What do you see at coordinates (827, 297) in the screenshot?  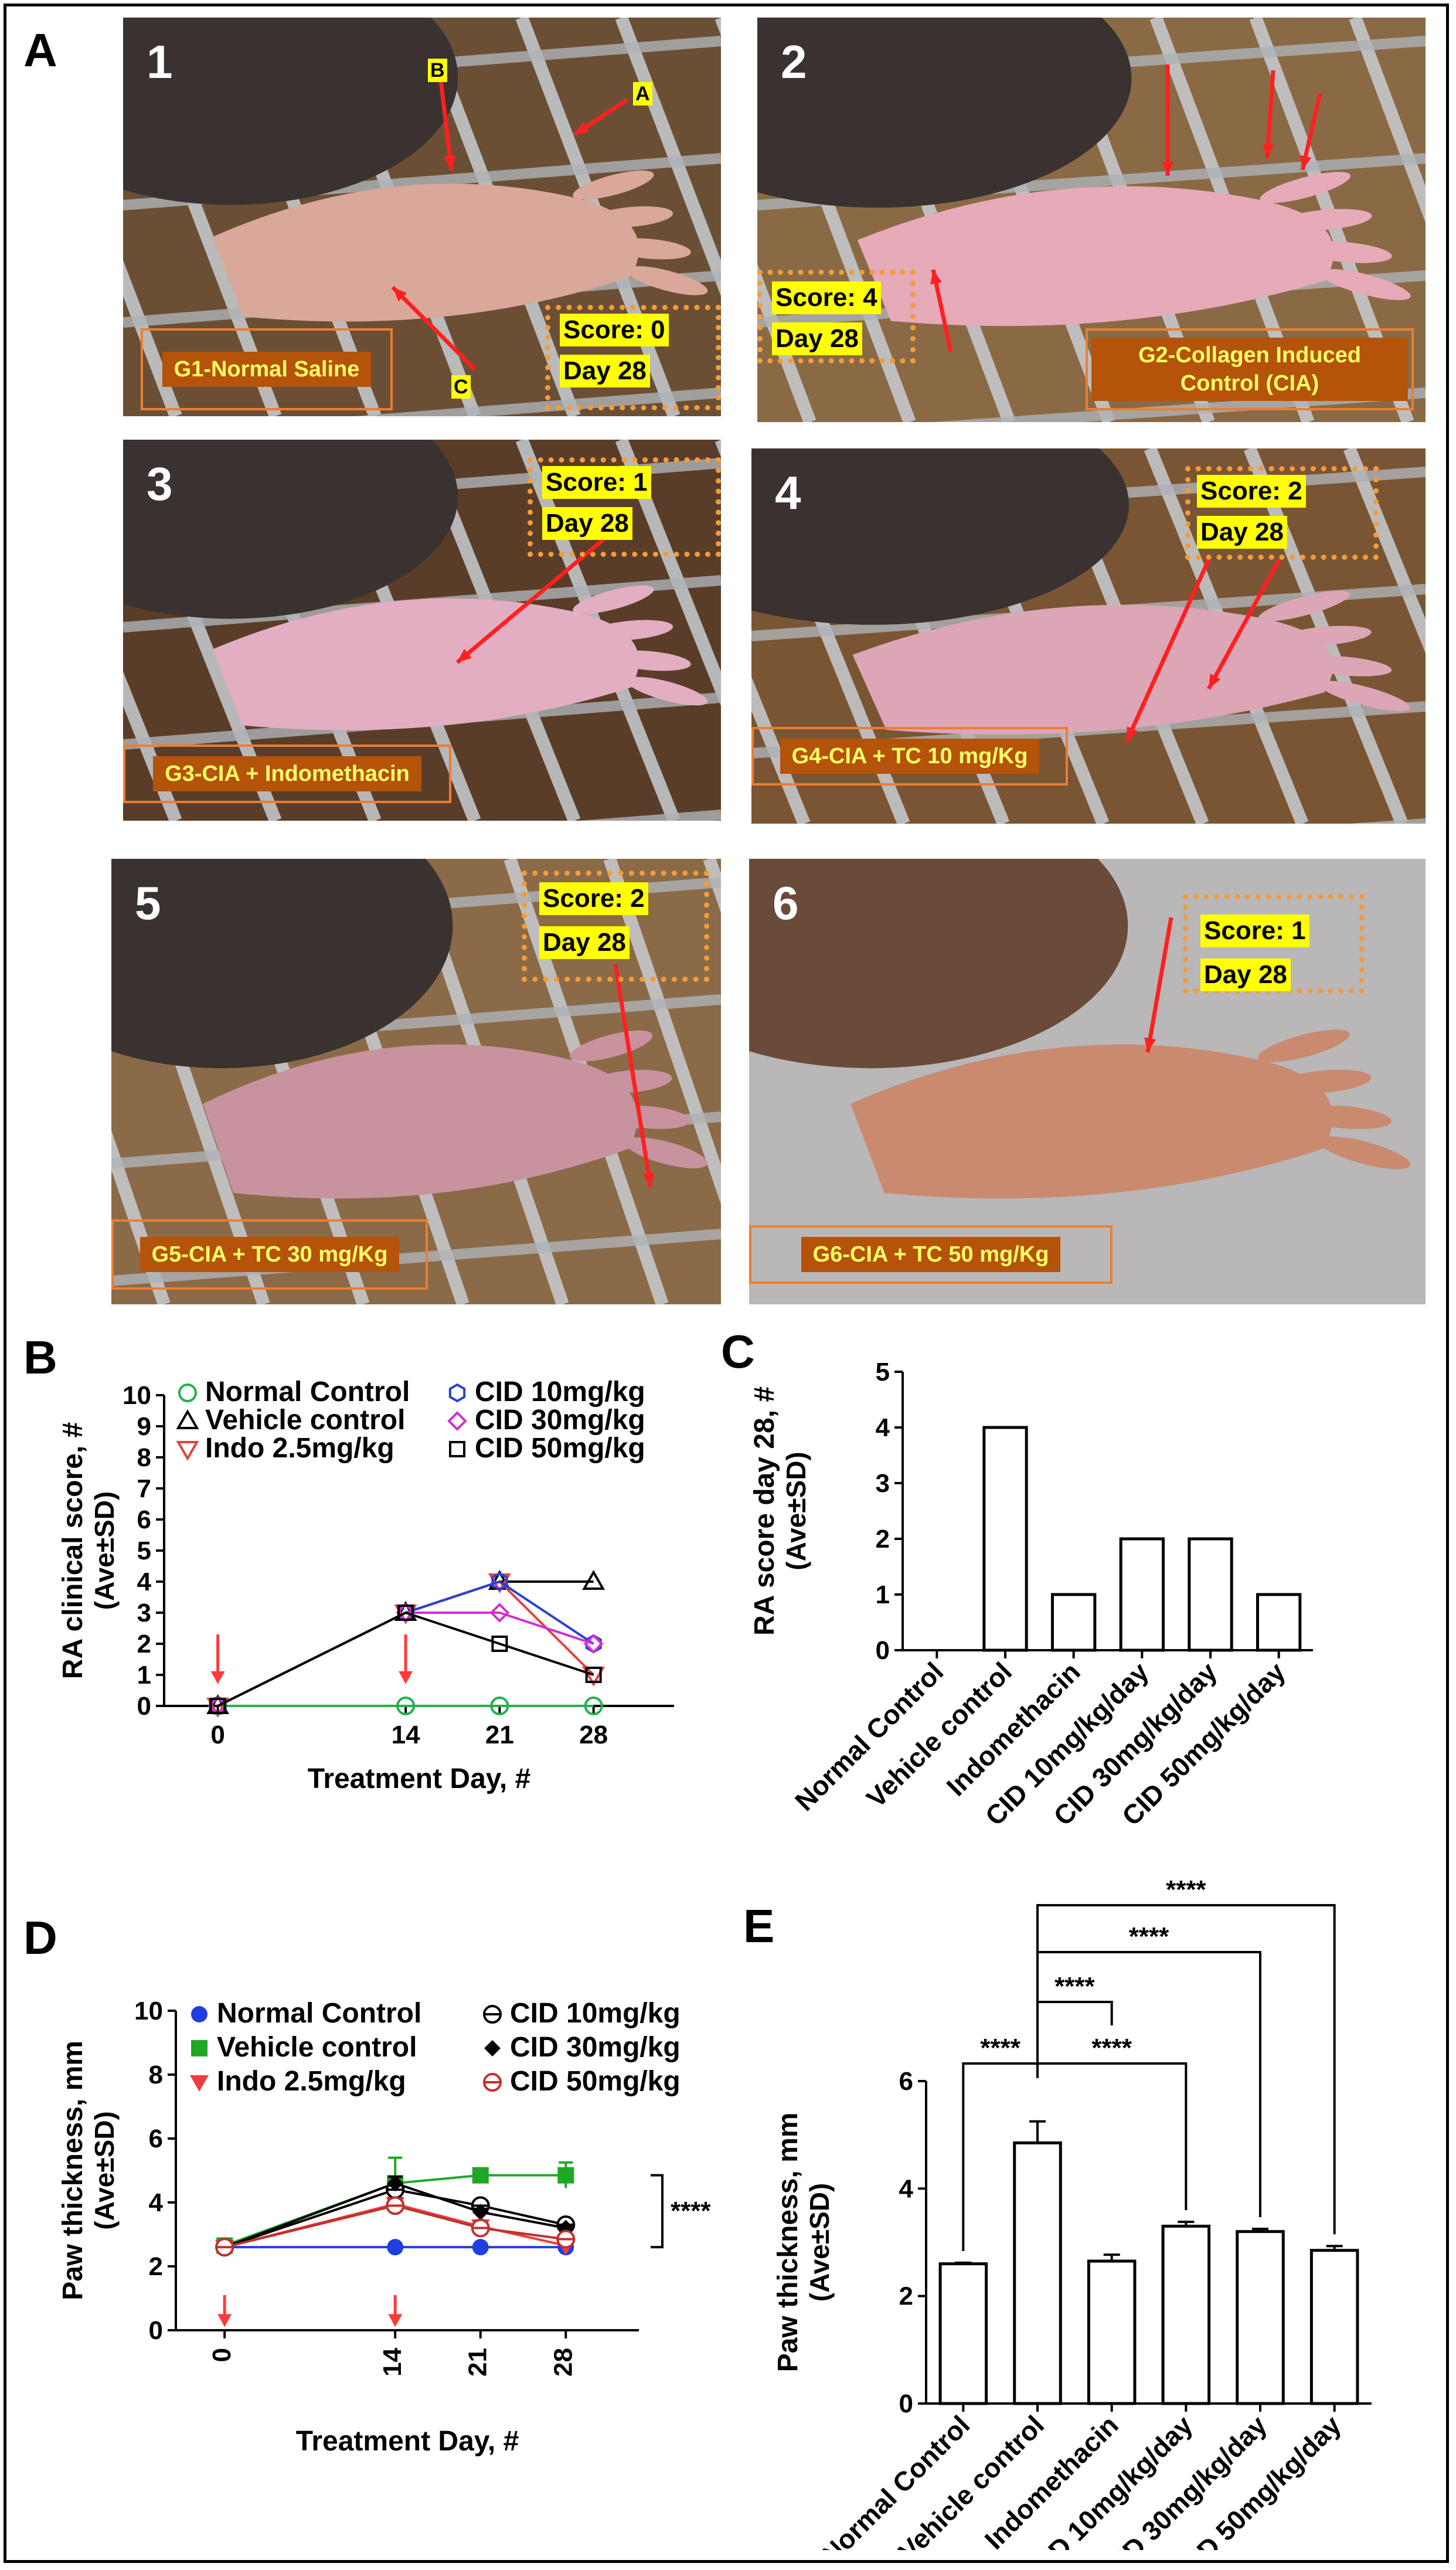 I see `score-label: Score: 4` at bounding box center [827, 297].